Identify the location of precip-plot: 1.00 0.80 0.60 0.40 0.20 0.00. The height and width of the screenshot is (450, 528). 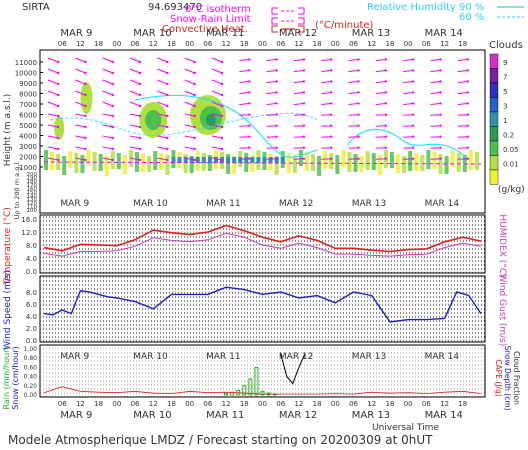
(253, 372).